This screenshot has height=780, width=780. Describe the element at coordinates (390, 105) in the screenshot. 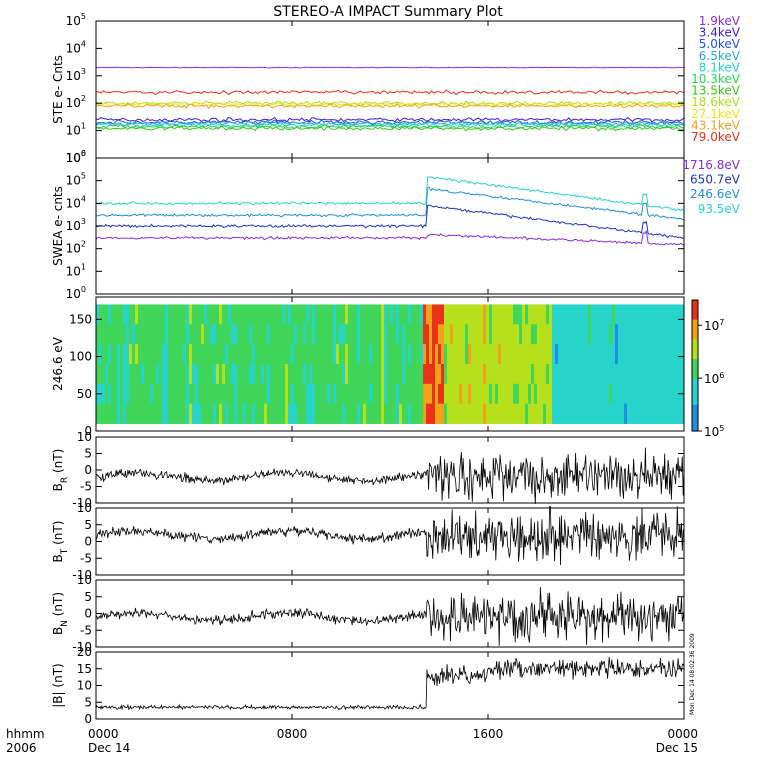

I see `ste-series-line` at that location.